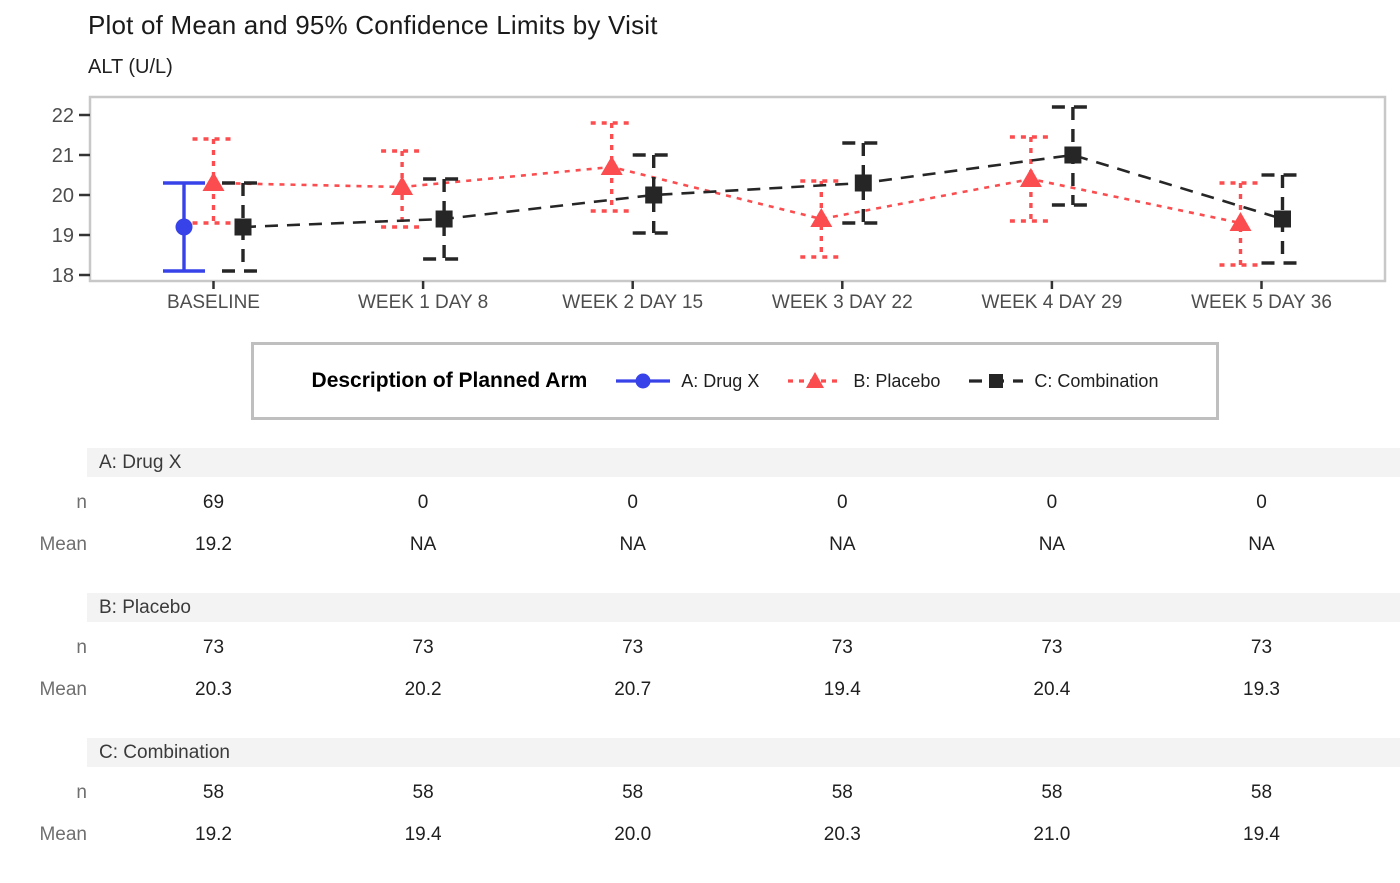 Image resolution: width=1400 pixels, height=883 pixels. Describe the element at coordinates (63, 156) in the screenshot. I see `y-tick-label: 21` at that location.